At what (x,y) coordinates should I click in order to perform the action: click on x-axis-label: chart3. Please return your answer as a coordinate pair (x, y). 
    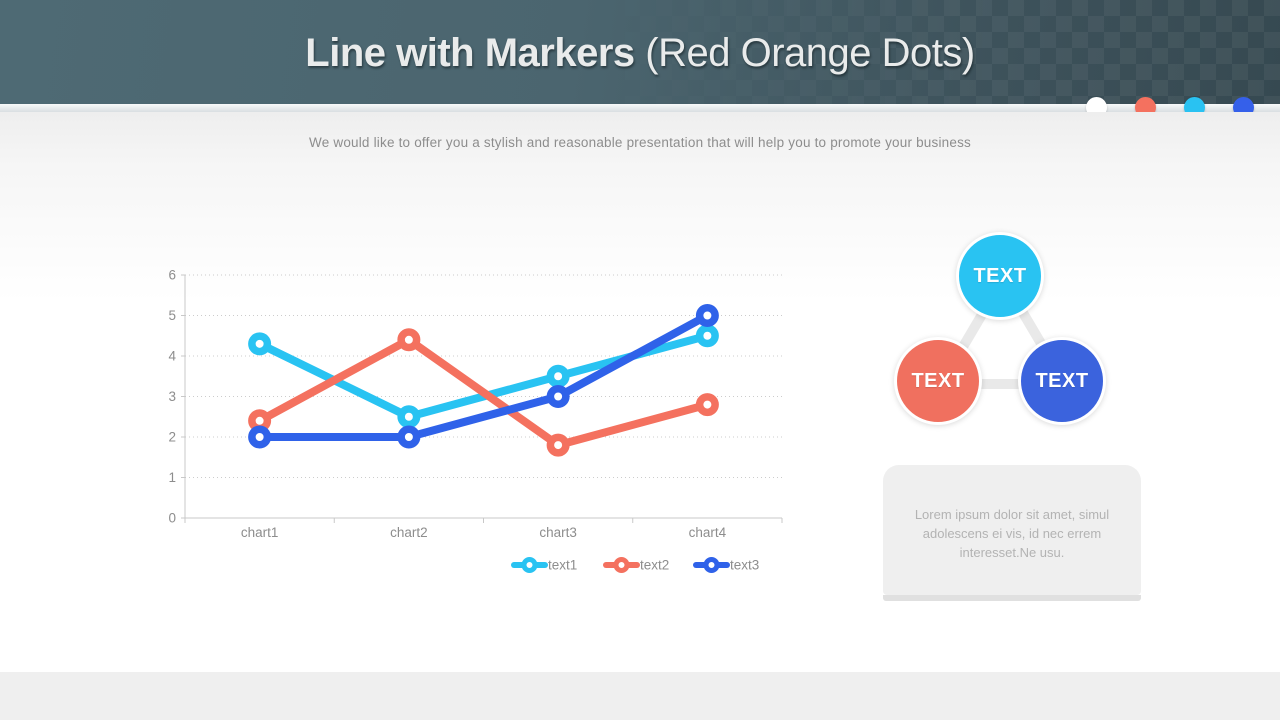
    Looking at the image, I should click on (558, 532).